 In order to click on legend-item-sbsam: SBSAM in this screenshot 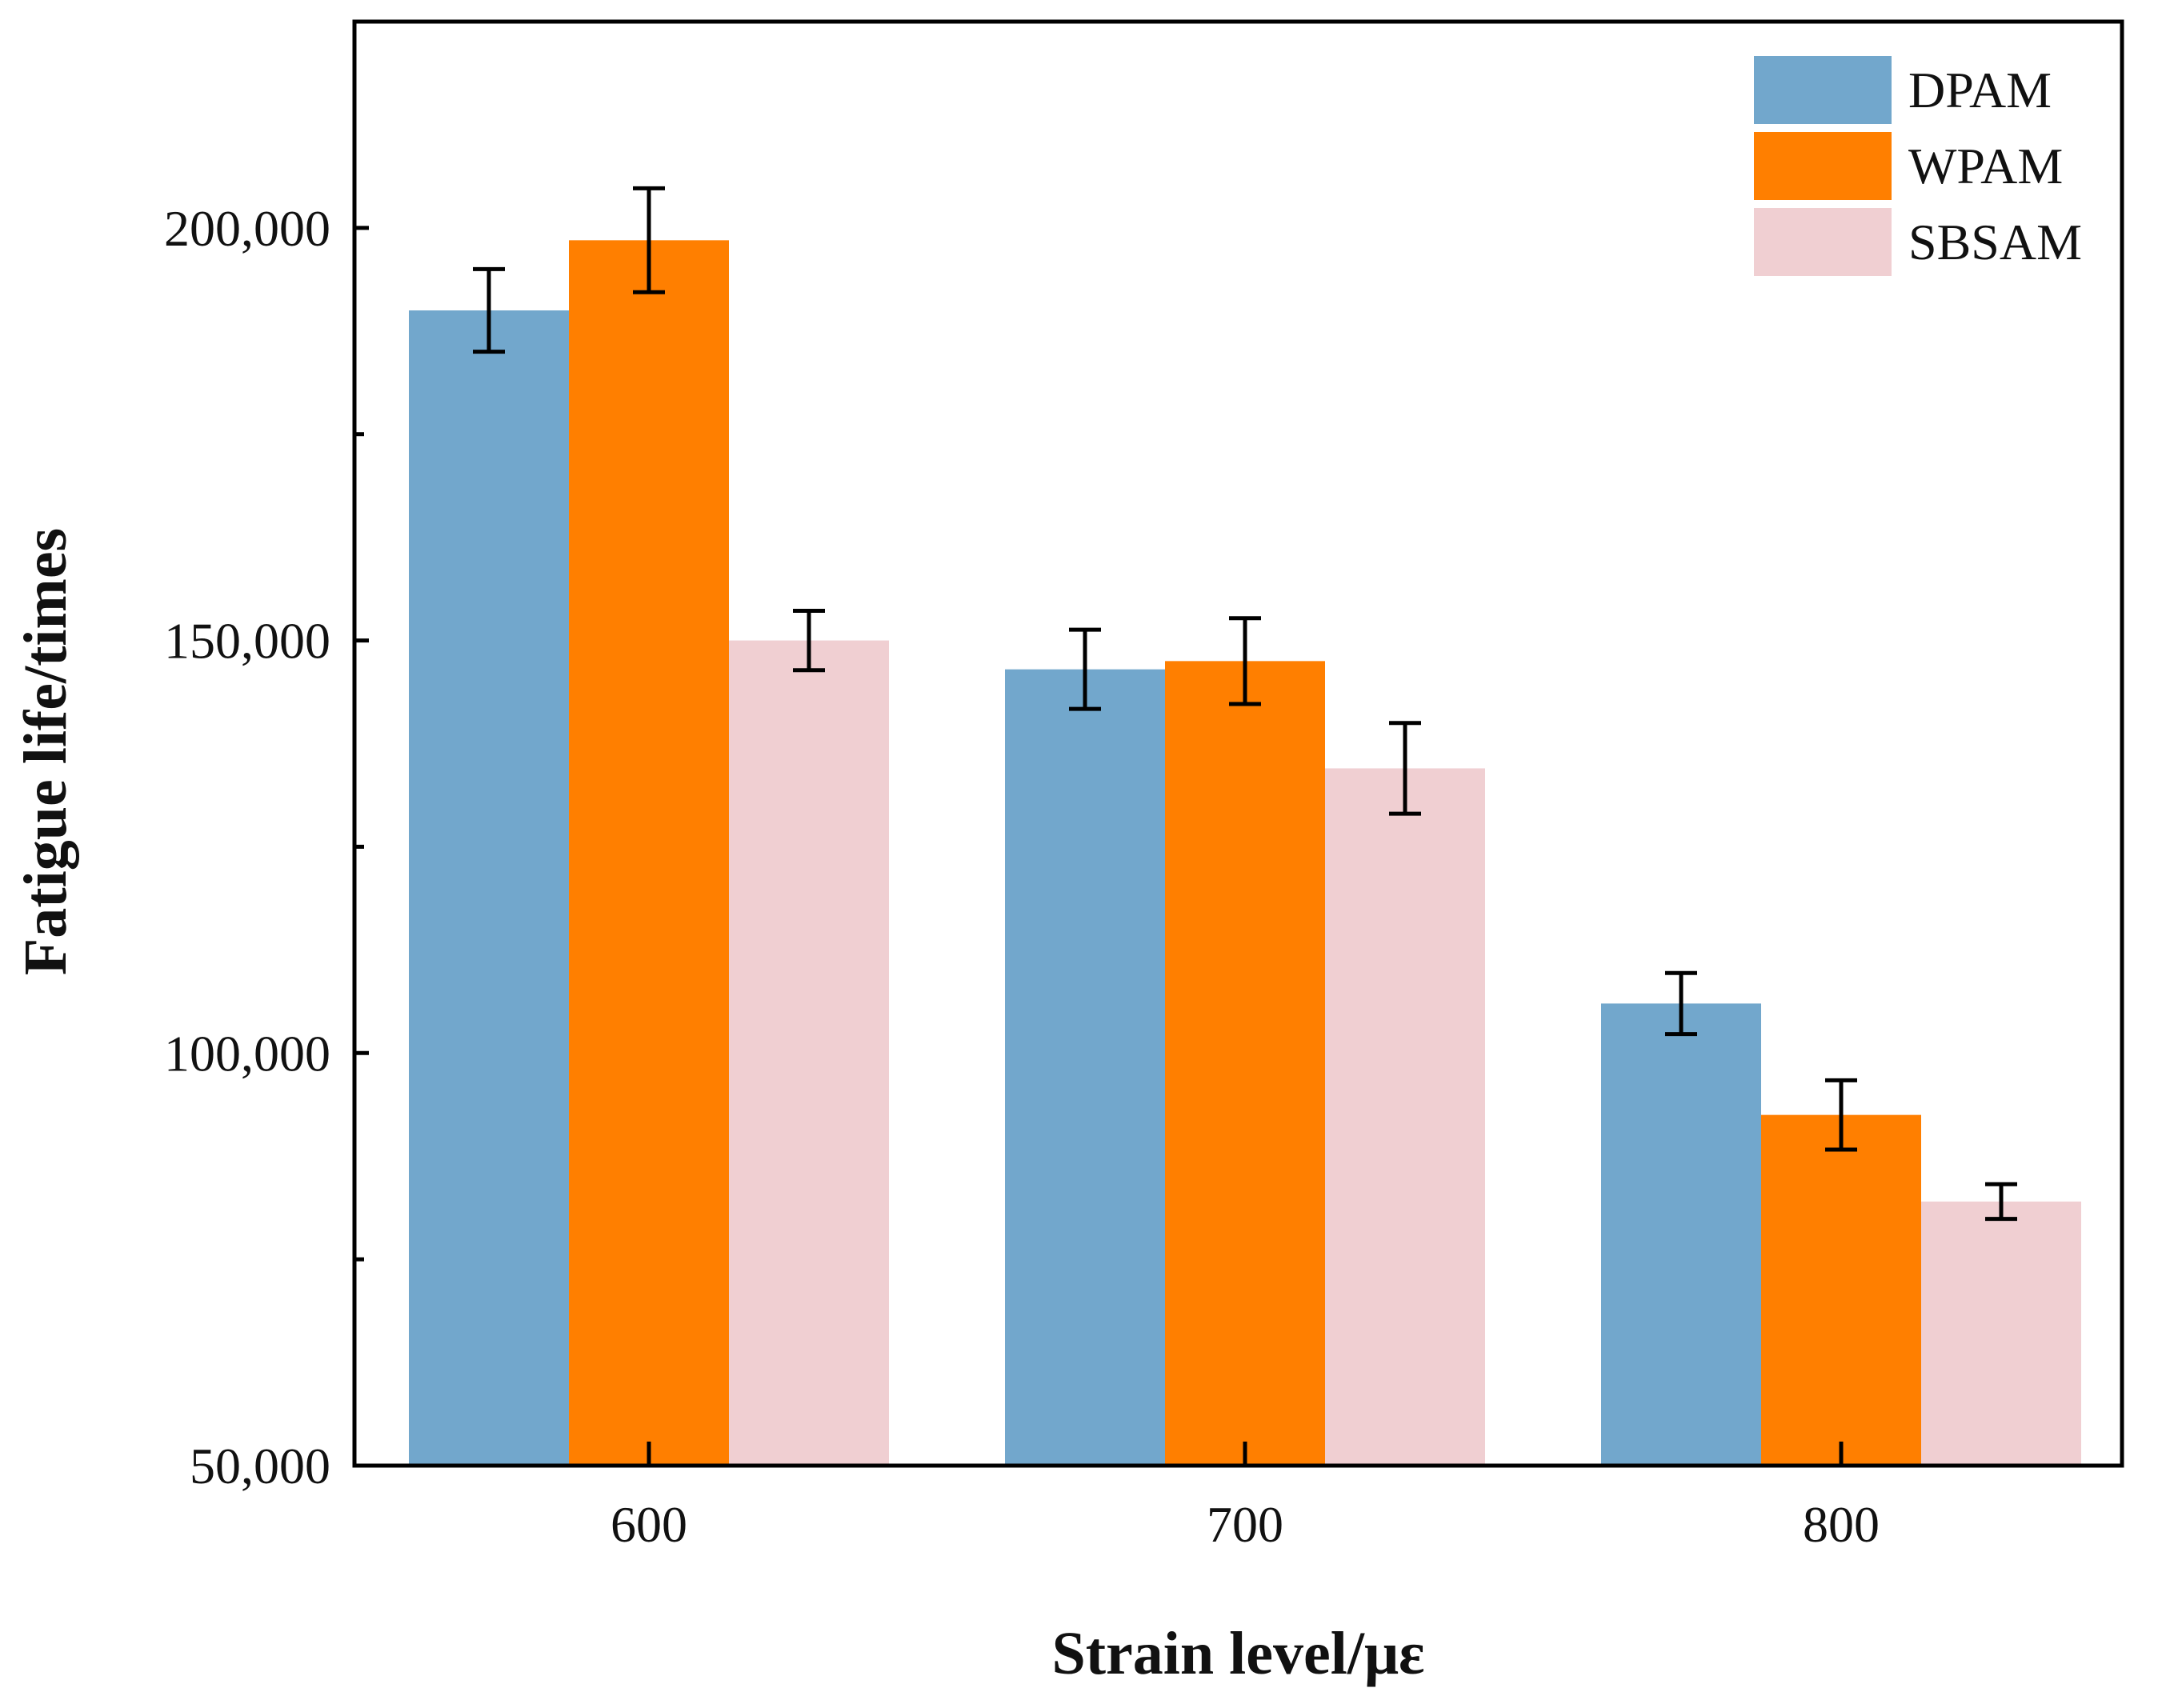, I will do `click(1918, 242)`.